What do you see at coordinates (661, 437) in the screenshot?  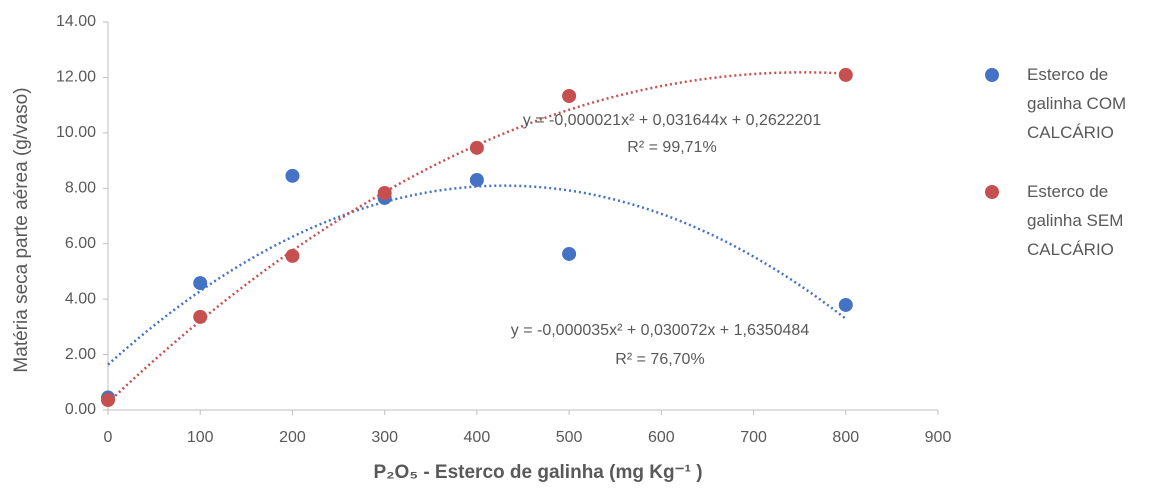 I see `x-tick-label: 600` at bounding box center [661, 437].